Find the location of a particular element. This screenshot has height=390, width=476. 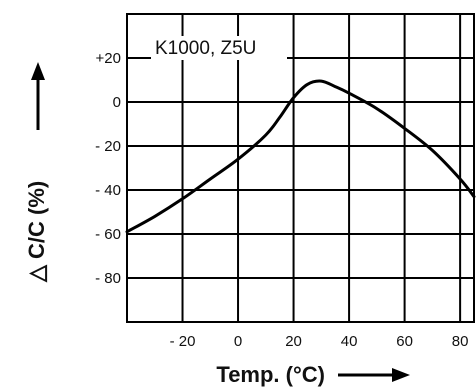

y-axis-ticks: +20 0 - 20 - 40 - 60 - 80 is located at coordinates (108, 168).